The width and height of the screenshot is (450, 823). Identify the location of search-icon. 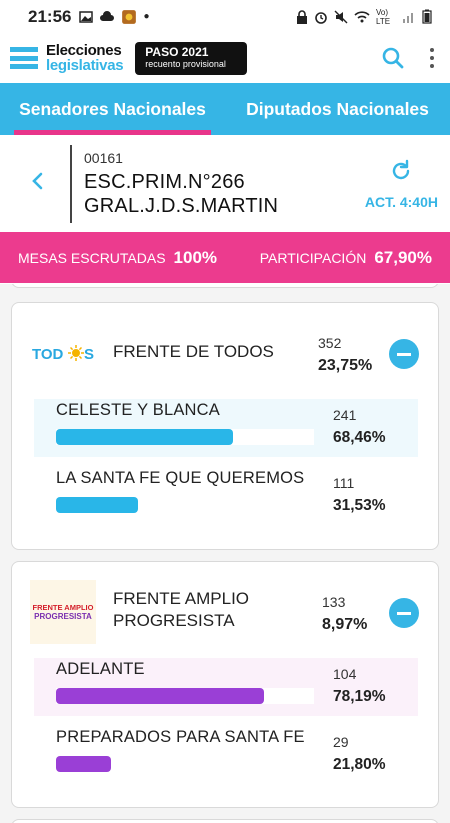
(393, 58).